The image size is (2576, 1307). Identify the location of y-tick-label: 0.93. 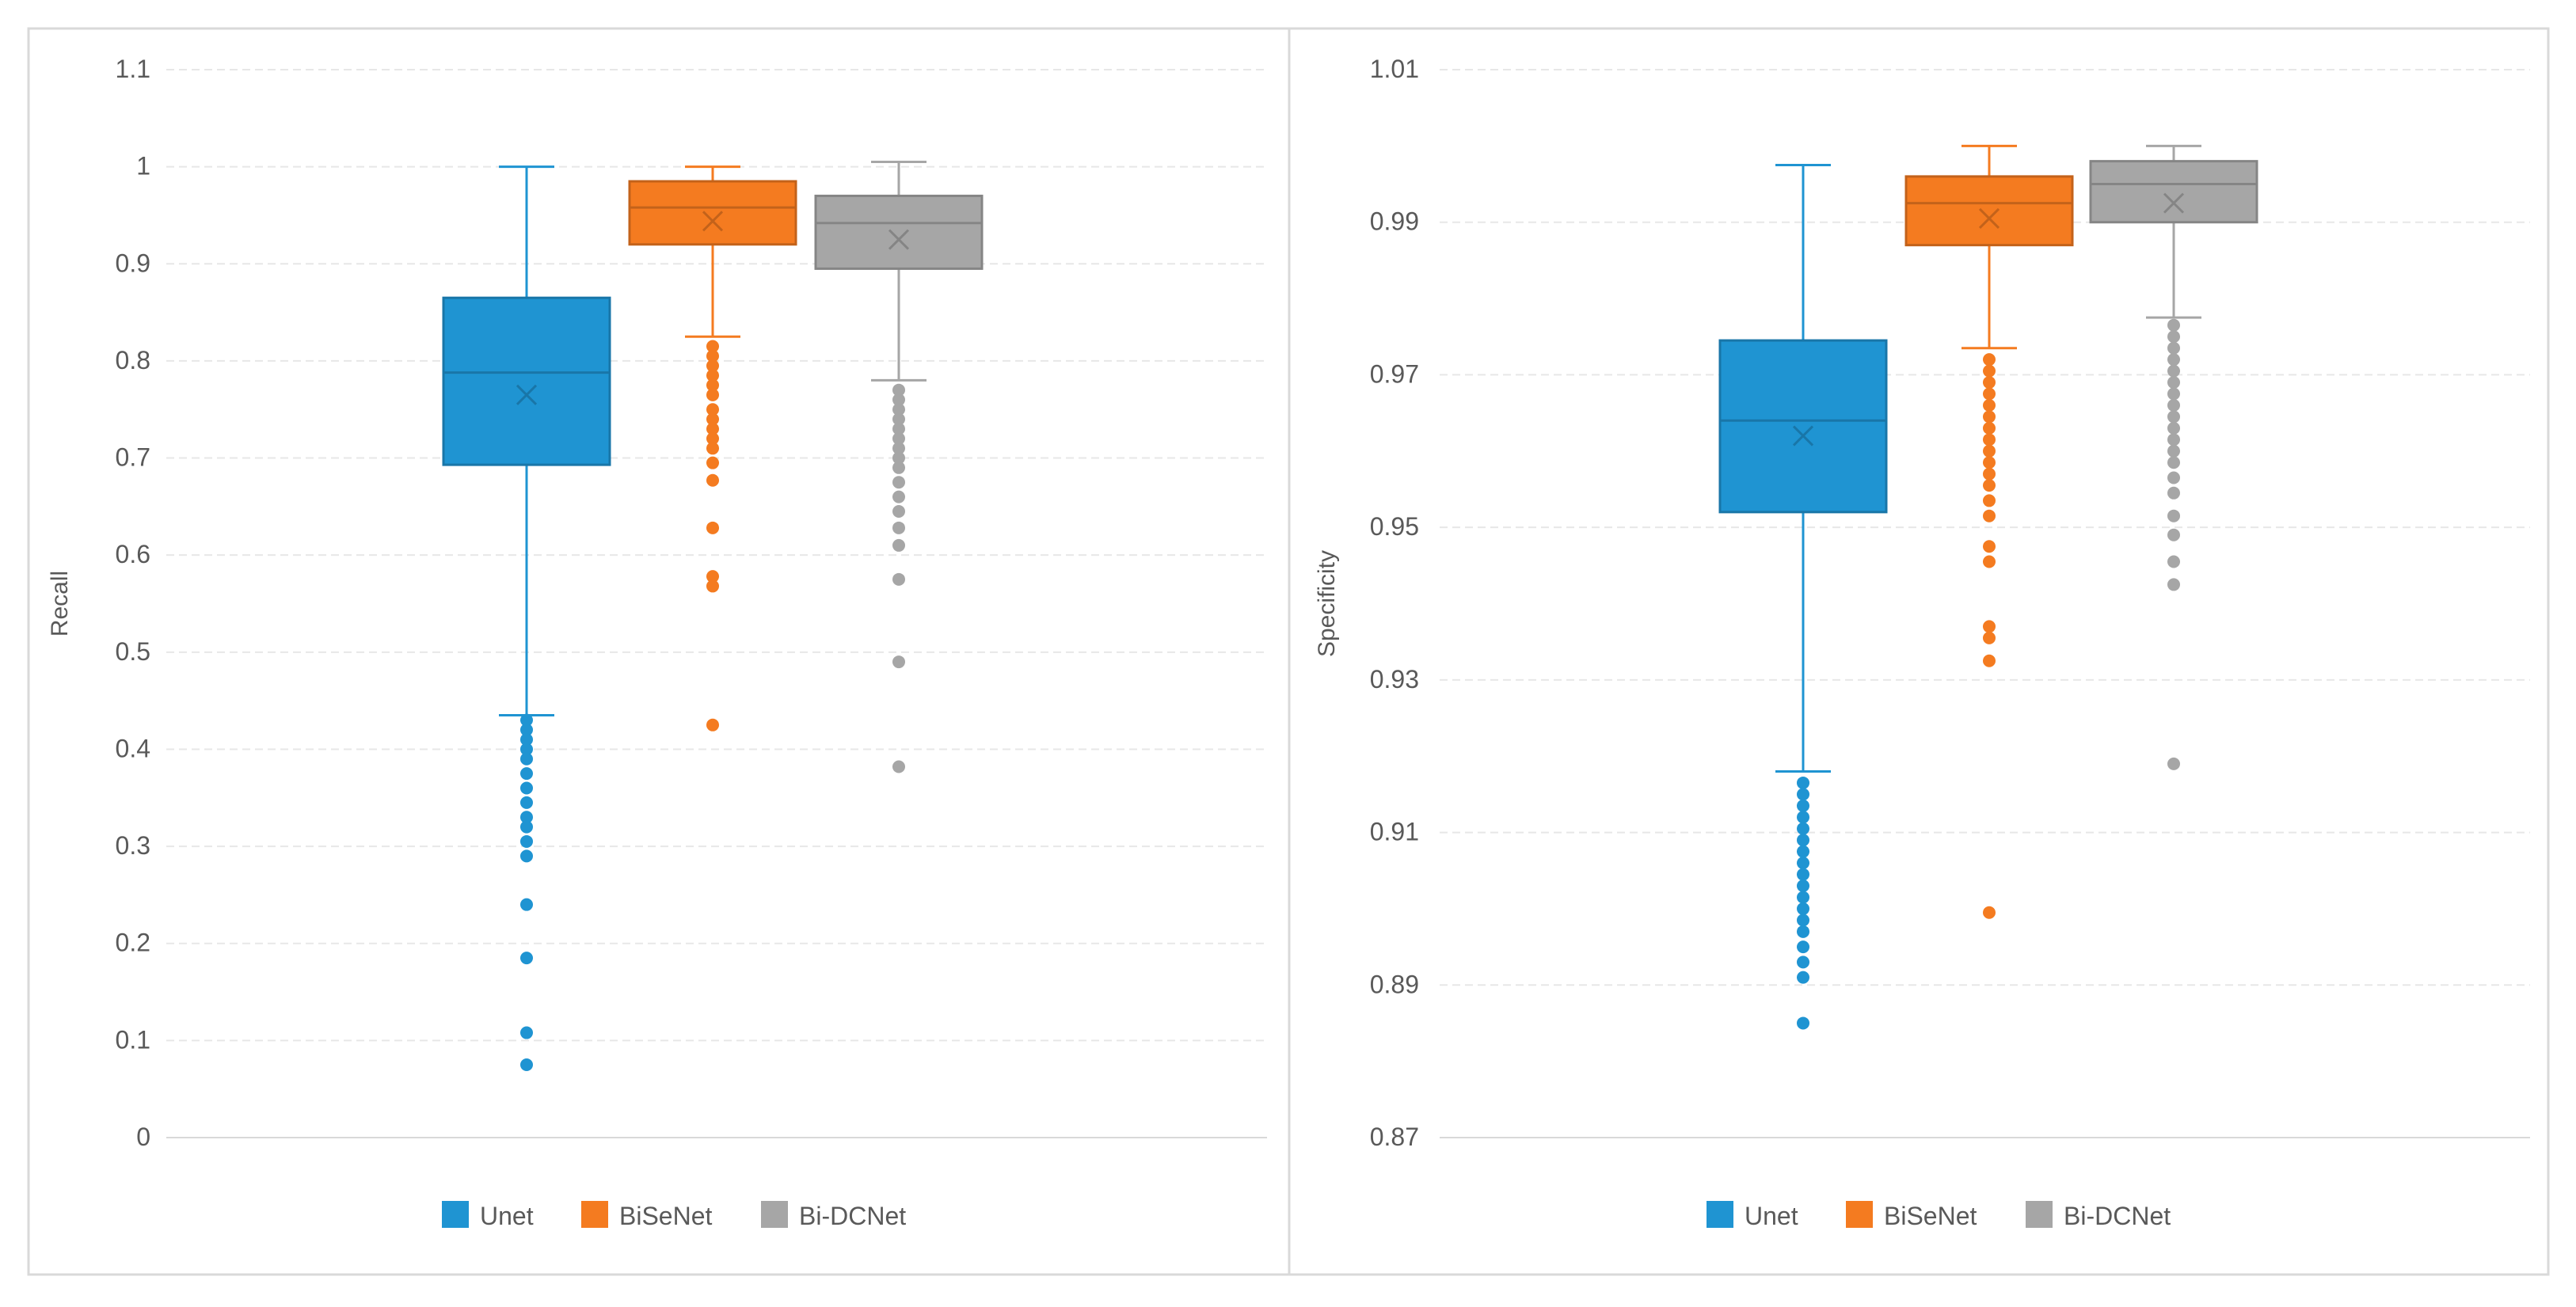
(1394, 679).